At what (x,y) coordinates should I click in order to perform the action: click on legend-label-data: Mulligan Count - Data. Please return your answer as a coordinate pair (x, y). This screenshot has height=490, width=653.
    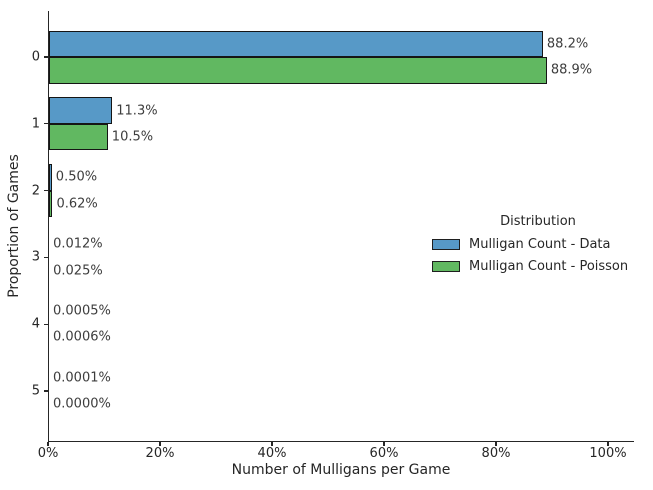
    Looking at the image, I should click on (540, 244).